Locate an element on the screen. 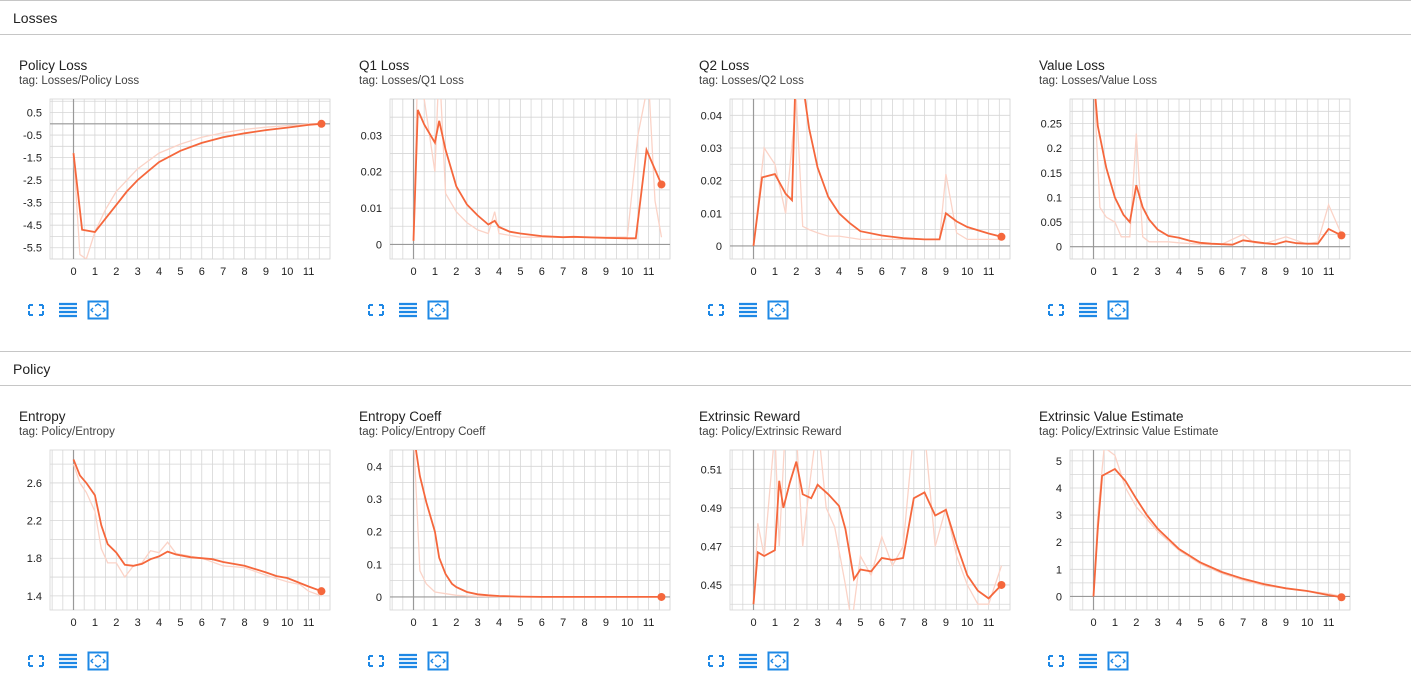  chart-title: Entropy is located at coordinates (42, 416).